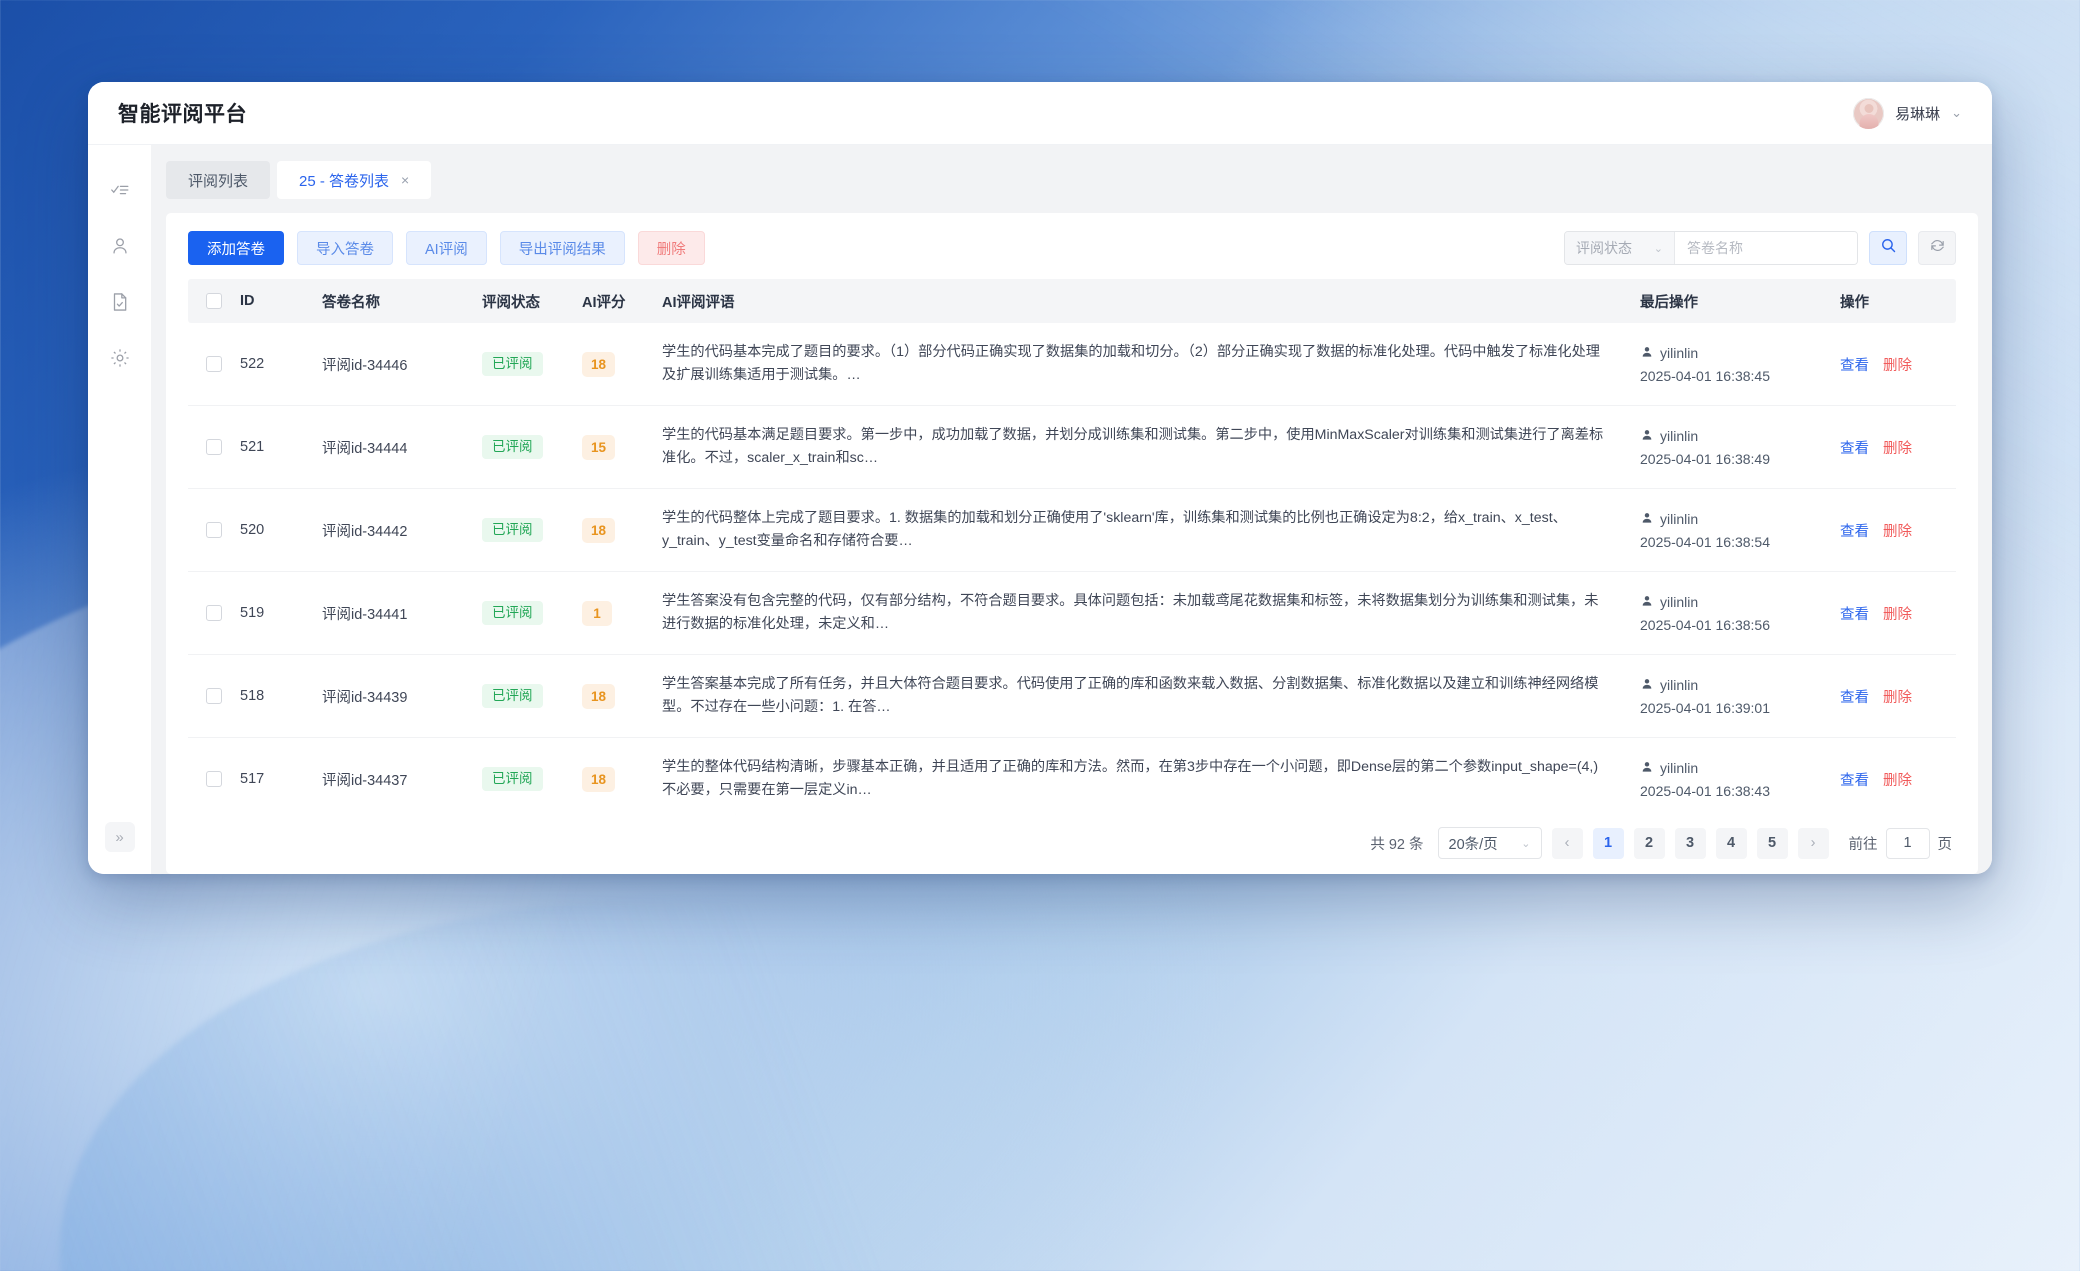 The height and width of the screenshot is (1271, 2080). Describe the element at coordinates (1489, 843) in the screenshot. I see `page-size-select: 20条/页 ⌄` at that location.